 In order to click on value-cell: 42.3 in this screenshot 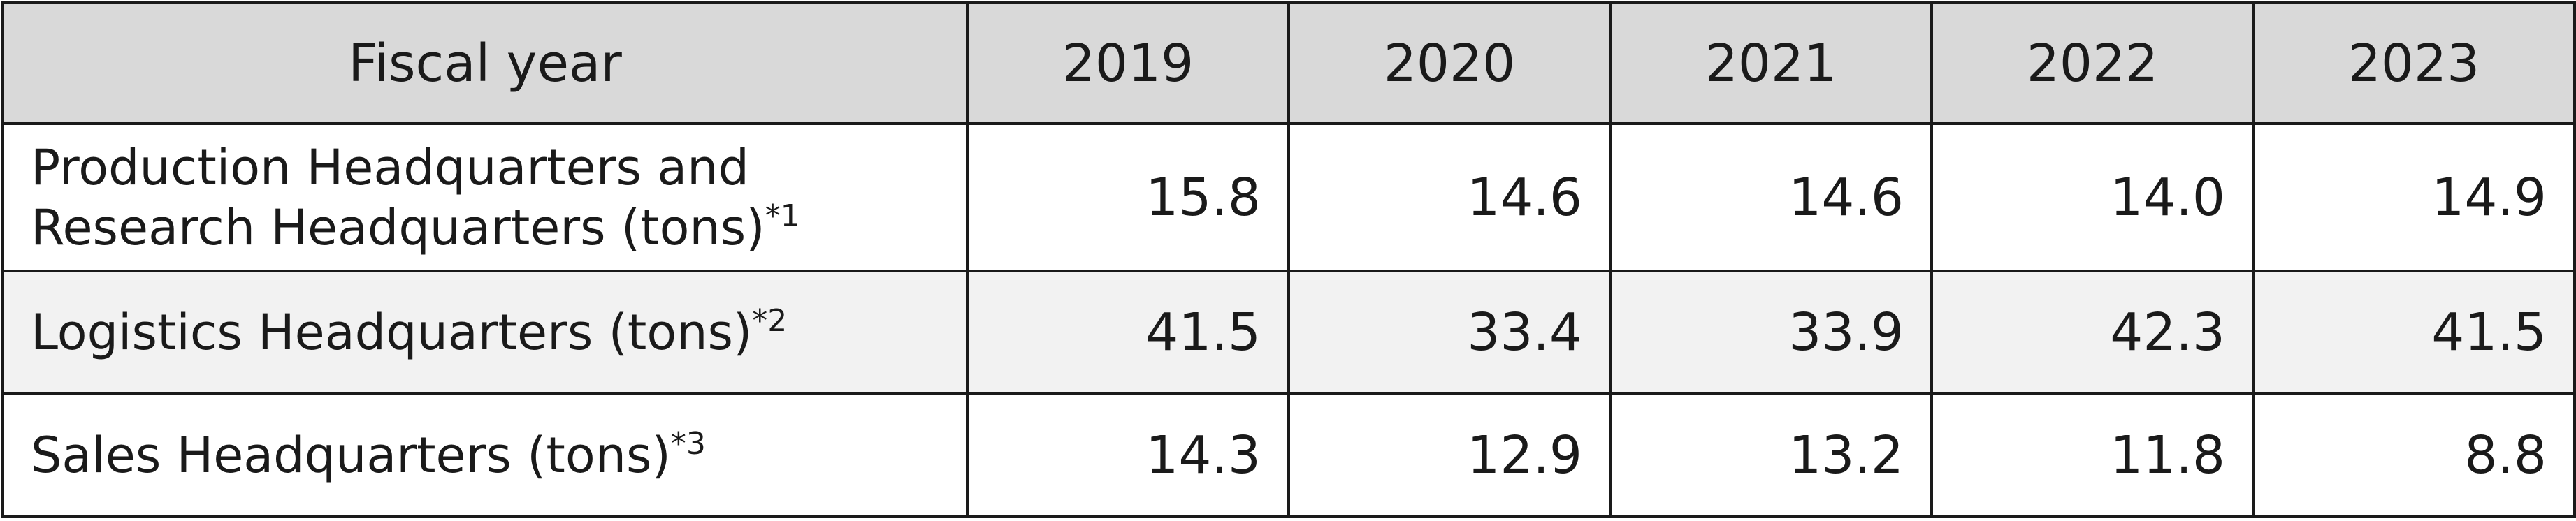, I will do `click(2092, 332)`.